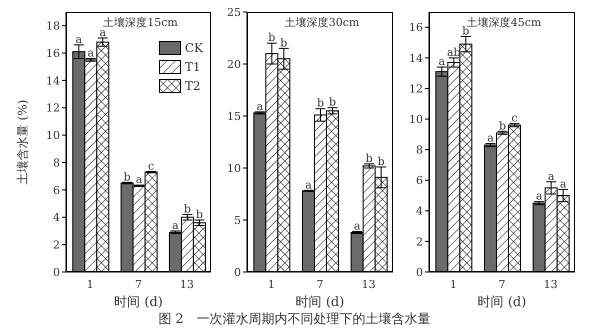 The width and height of the screenshot is (589, 333). What do you see at coordinates (234, 64) in the screenshot?
I see `y-tick-label: 20` at bounding box center [234, 64].